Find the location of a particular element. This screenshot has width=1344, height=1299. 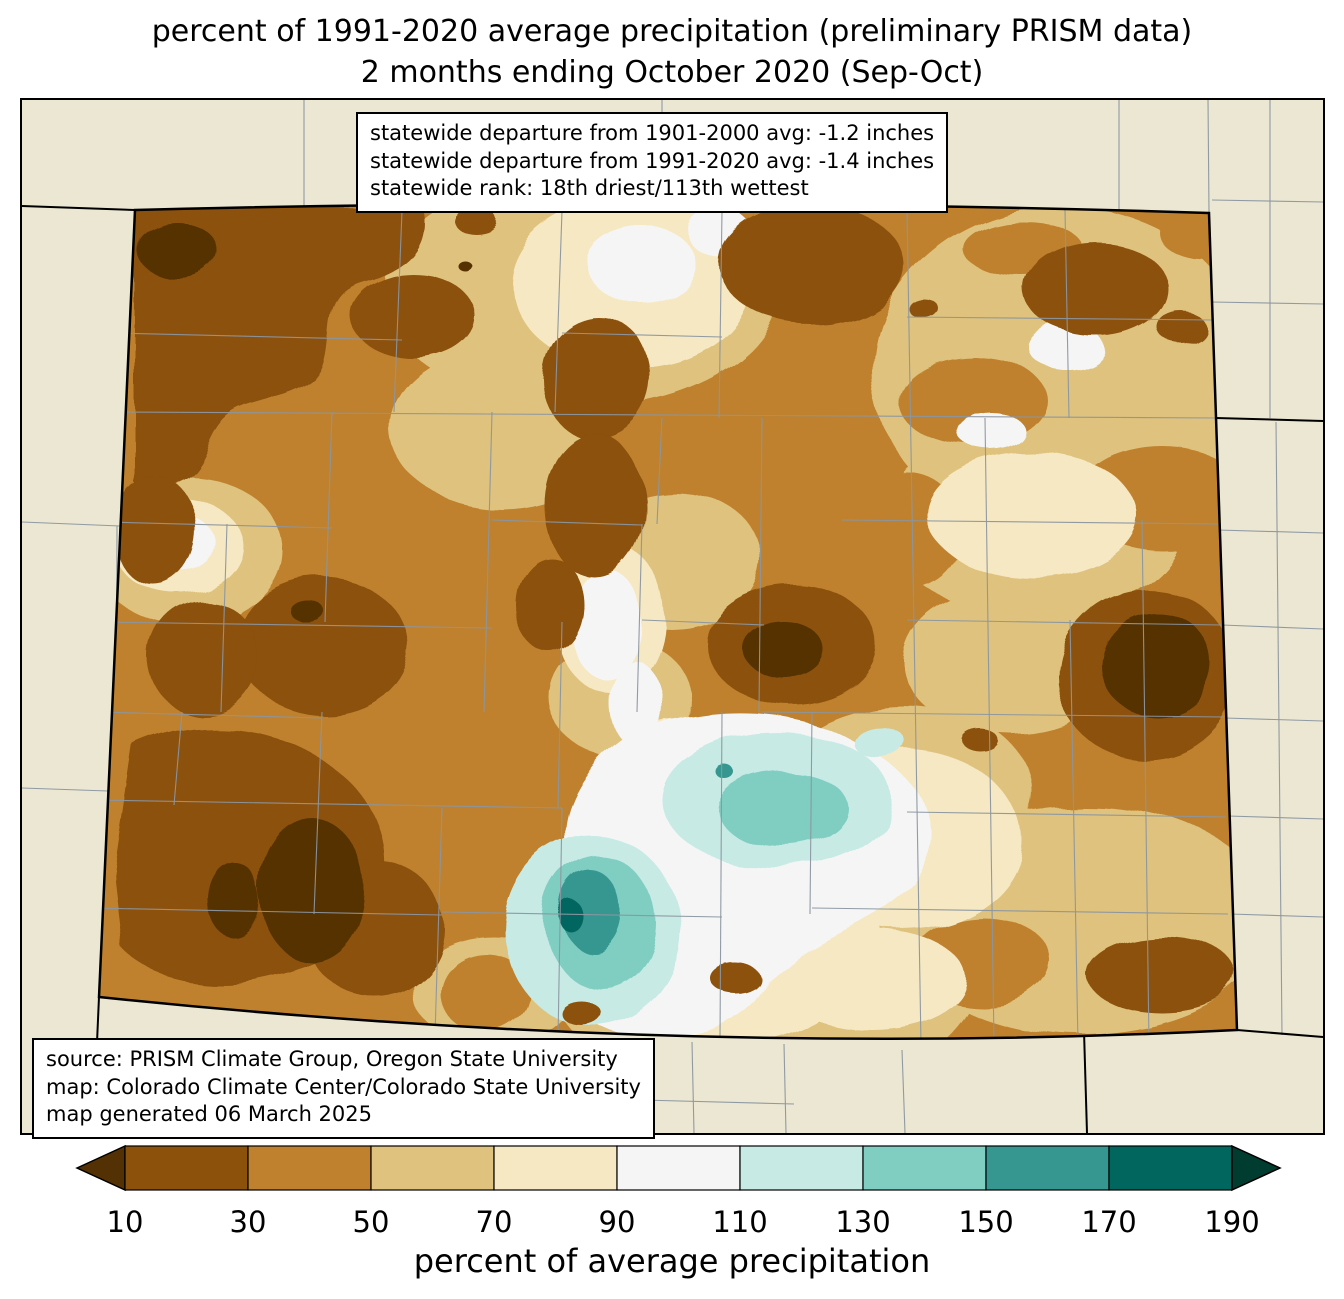

colorbar-label: percent of average precipitation is located at coordinates (672, 1261).